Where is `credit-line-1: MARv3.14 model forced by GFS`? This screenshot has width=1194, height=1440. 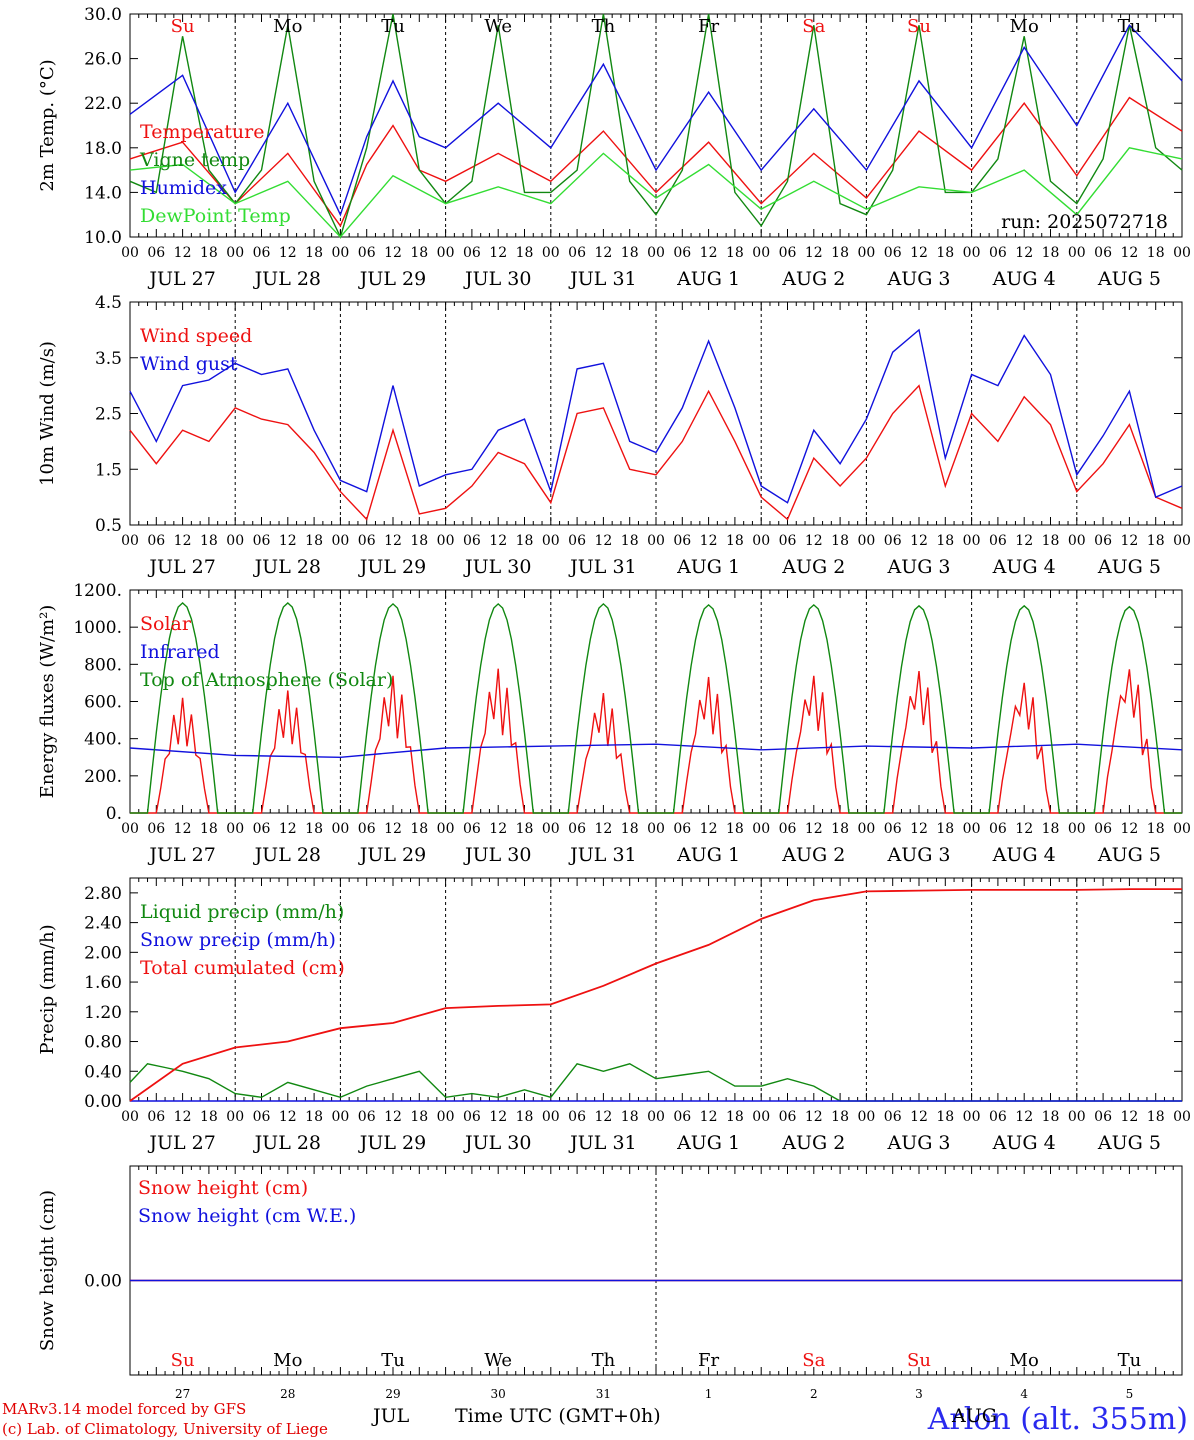
credit-line-1: MARv3.14 model forced by GFS is located at coordinates (124, 1409).